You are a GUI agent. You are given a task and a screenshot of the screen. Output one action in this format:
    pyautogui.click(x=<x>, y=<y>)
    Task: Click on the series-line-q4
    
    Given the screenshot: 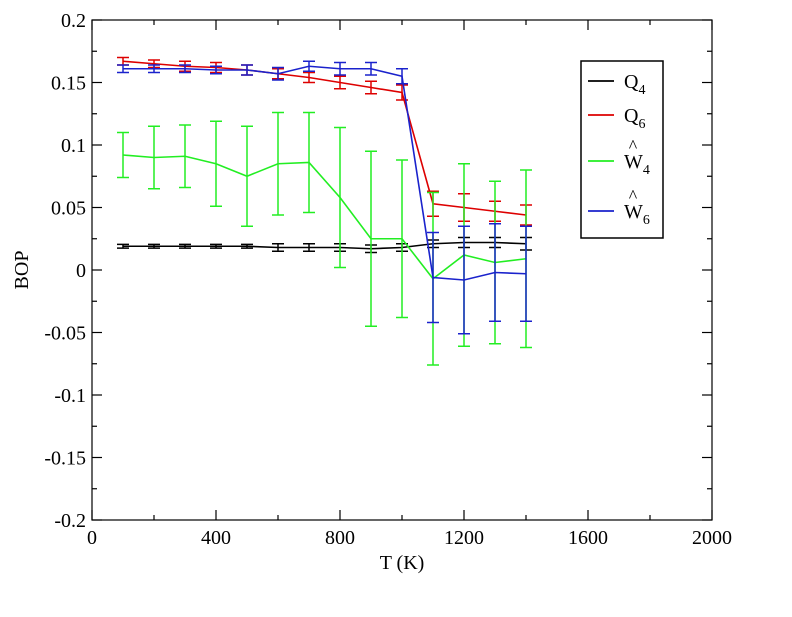 What is the action you would take?
    pyautogui.click(x=325, y=245)
    